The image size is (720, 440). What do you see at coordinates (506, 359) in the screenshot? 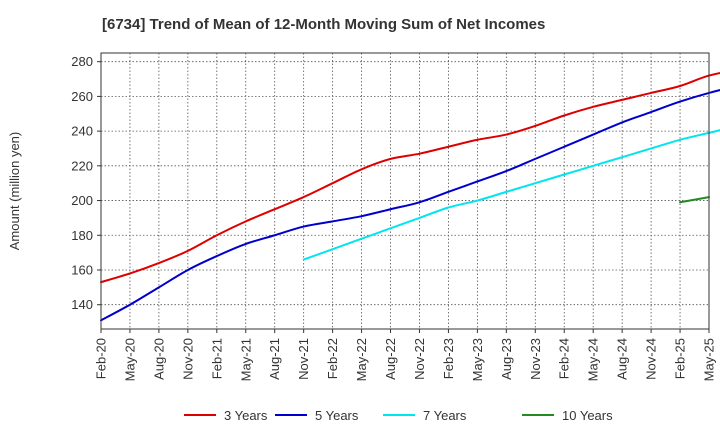
I see `x-tick-label: Aug-23` at bounding box center [506, 359].